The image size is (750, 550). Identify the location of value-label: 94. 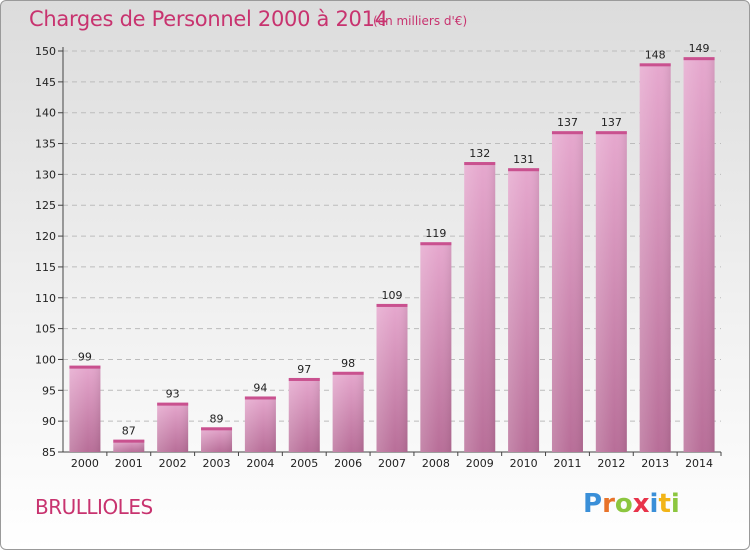
(260, 387).